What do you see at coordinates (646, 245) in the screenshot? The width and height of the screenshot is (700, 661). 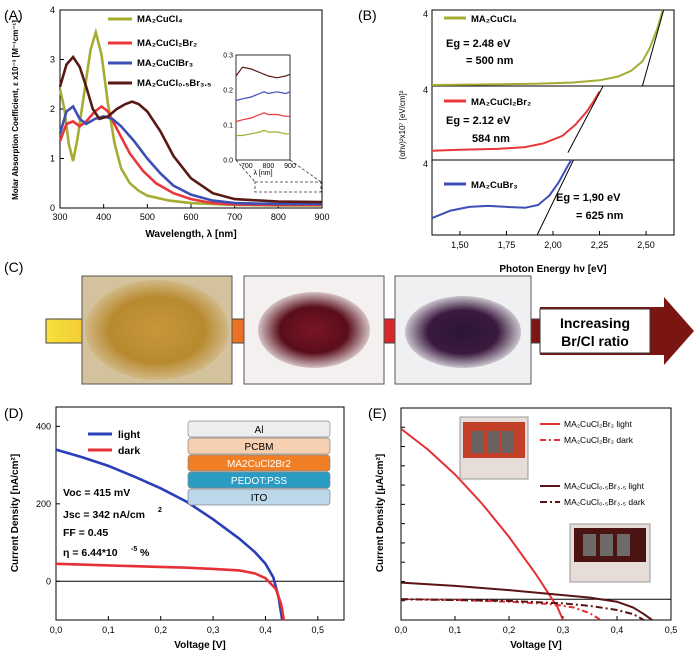 I see `x-tick-label-b: 2,50` at bounding box center [646, 245].